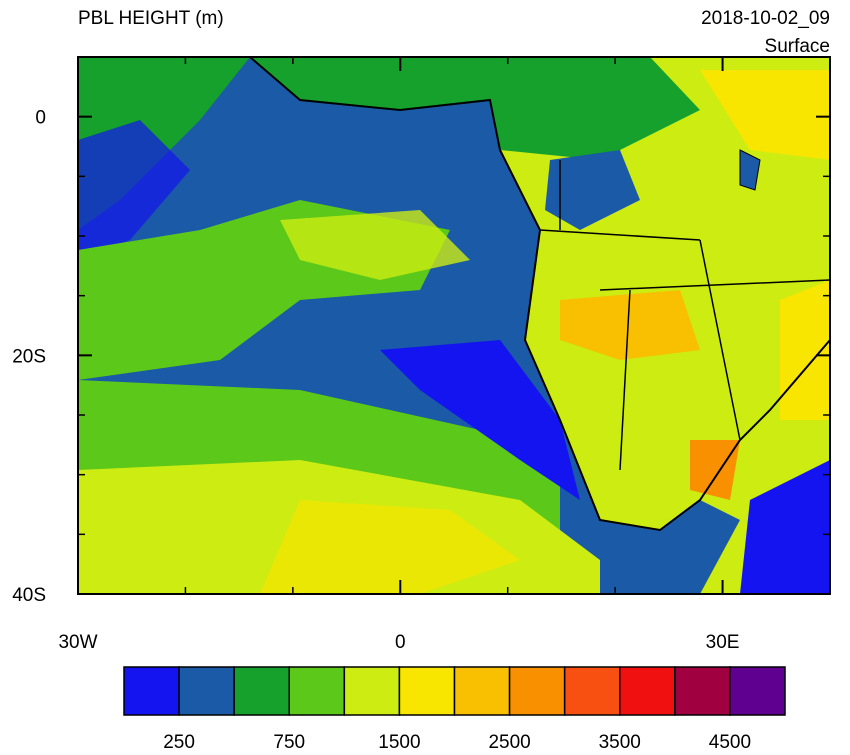 Image resolution: width=850 pixels, height=755 pixels. I want to click on lon-label: 0, so click(400, 642).